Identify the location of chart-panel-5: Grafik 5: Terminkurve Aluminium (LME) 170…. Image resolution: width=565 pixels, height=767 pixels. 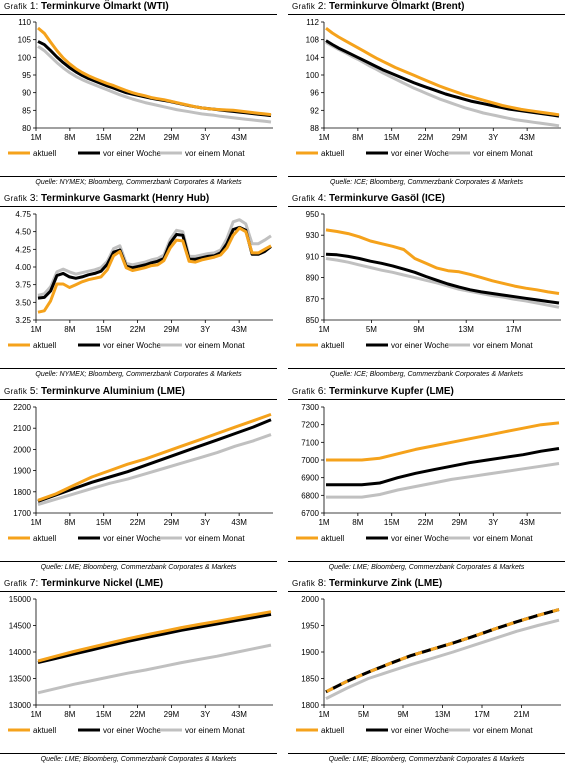
(138, 480).